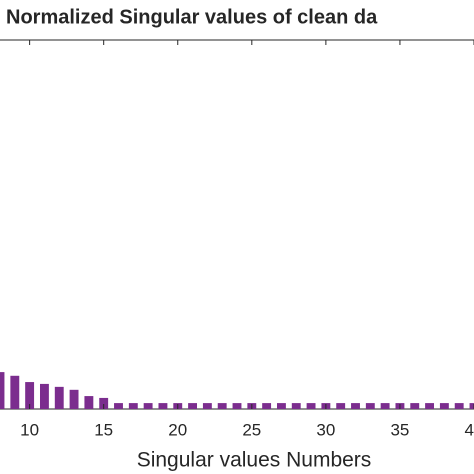  I want to click on chart-title: Normalized Singular values of clean da, so click(192, 17).